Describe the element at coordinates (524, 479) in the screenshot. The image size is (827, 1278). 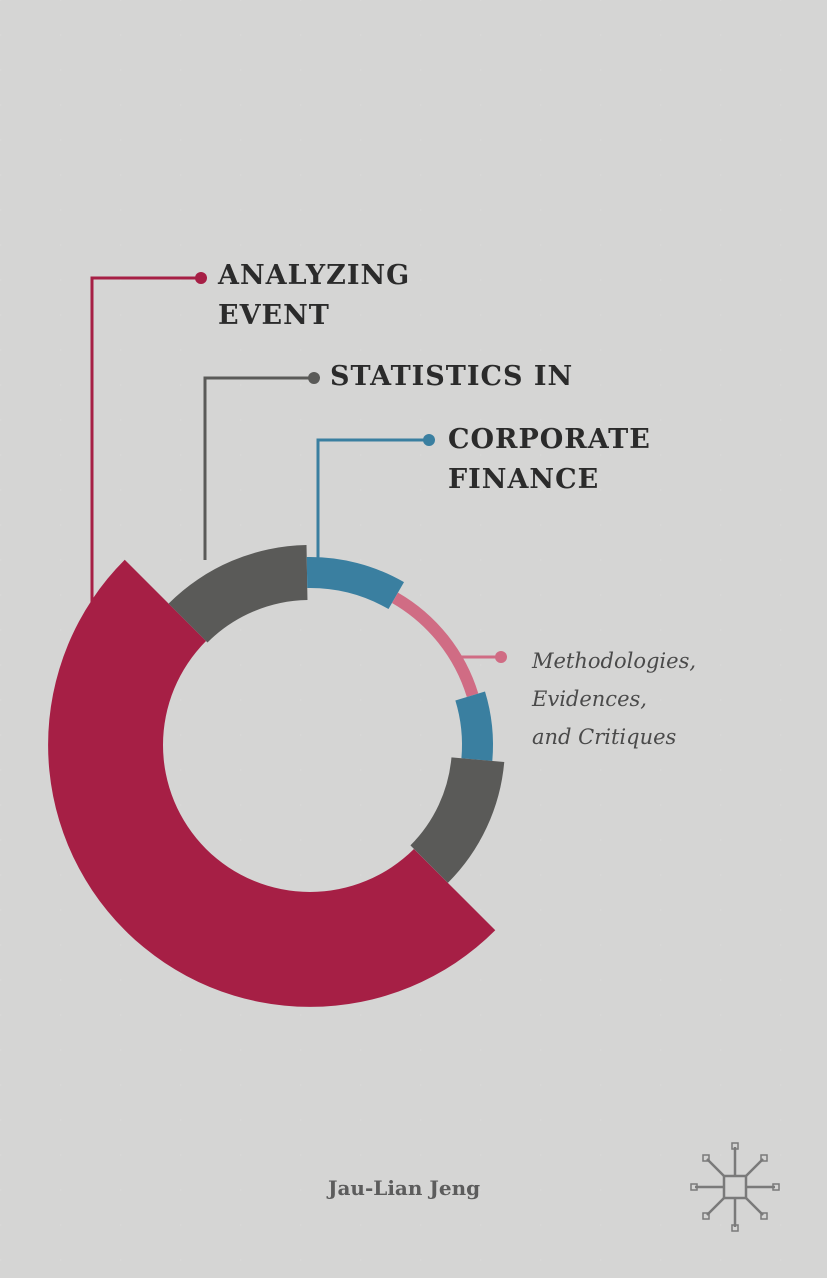
I see `title-line-5: FINANCE` at that location.